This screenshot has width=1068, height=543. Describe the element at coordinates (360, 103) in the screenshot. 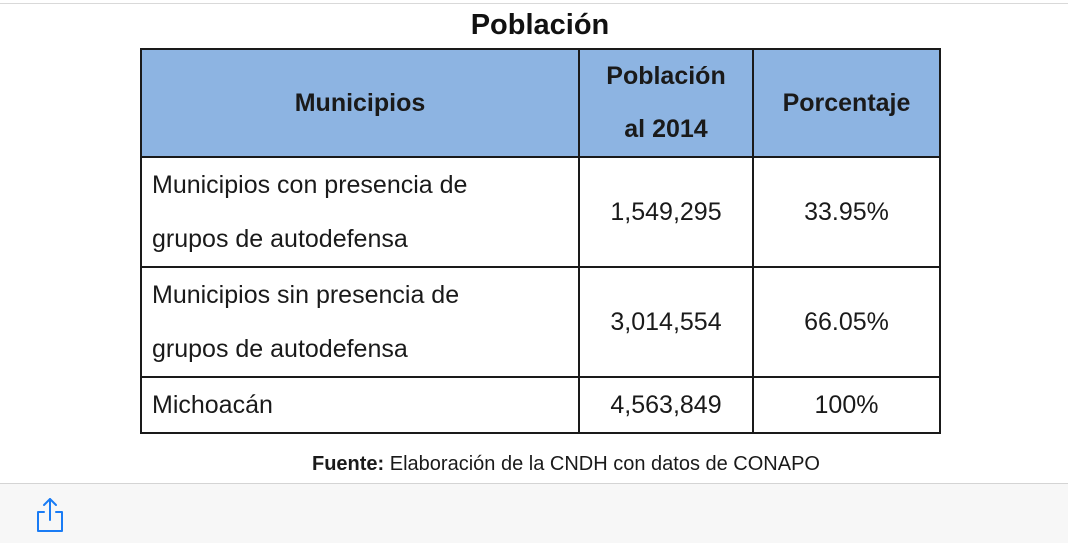

I see `header-municipios: Municipios` at that location.